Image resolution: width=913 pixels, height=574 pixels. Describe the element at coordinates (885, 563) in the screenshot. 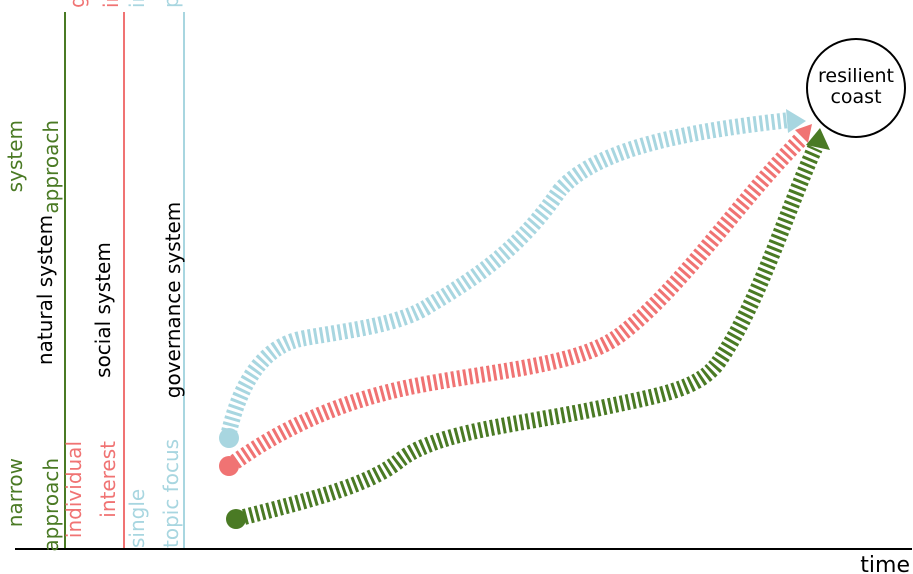

I see `time-axis-label: time` at that location.